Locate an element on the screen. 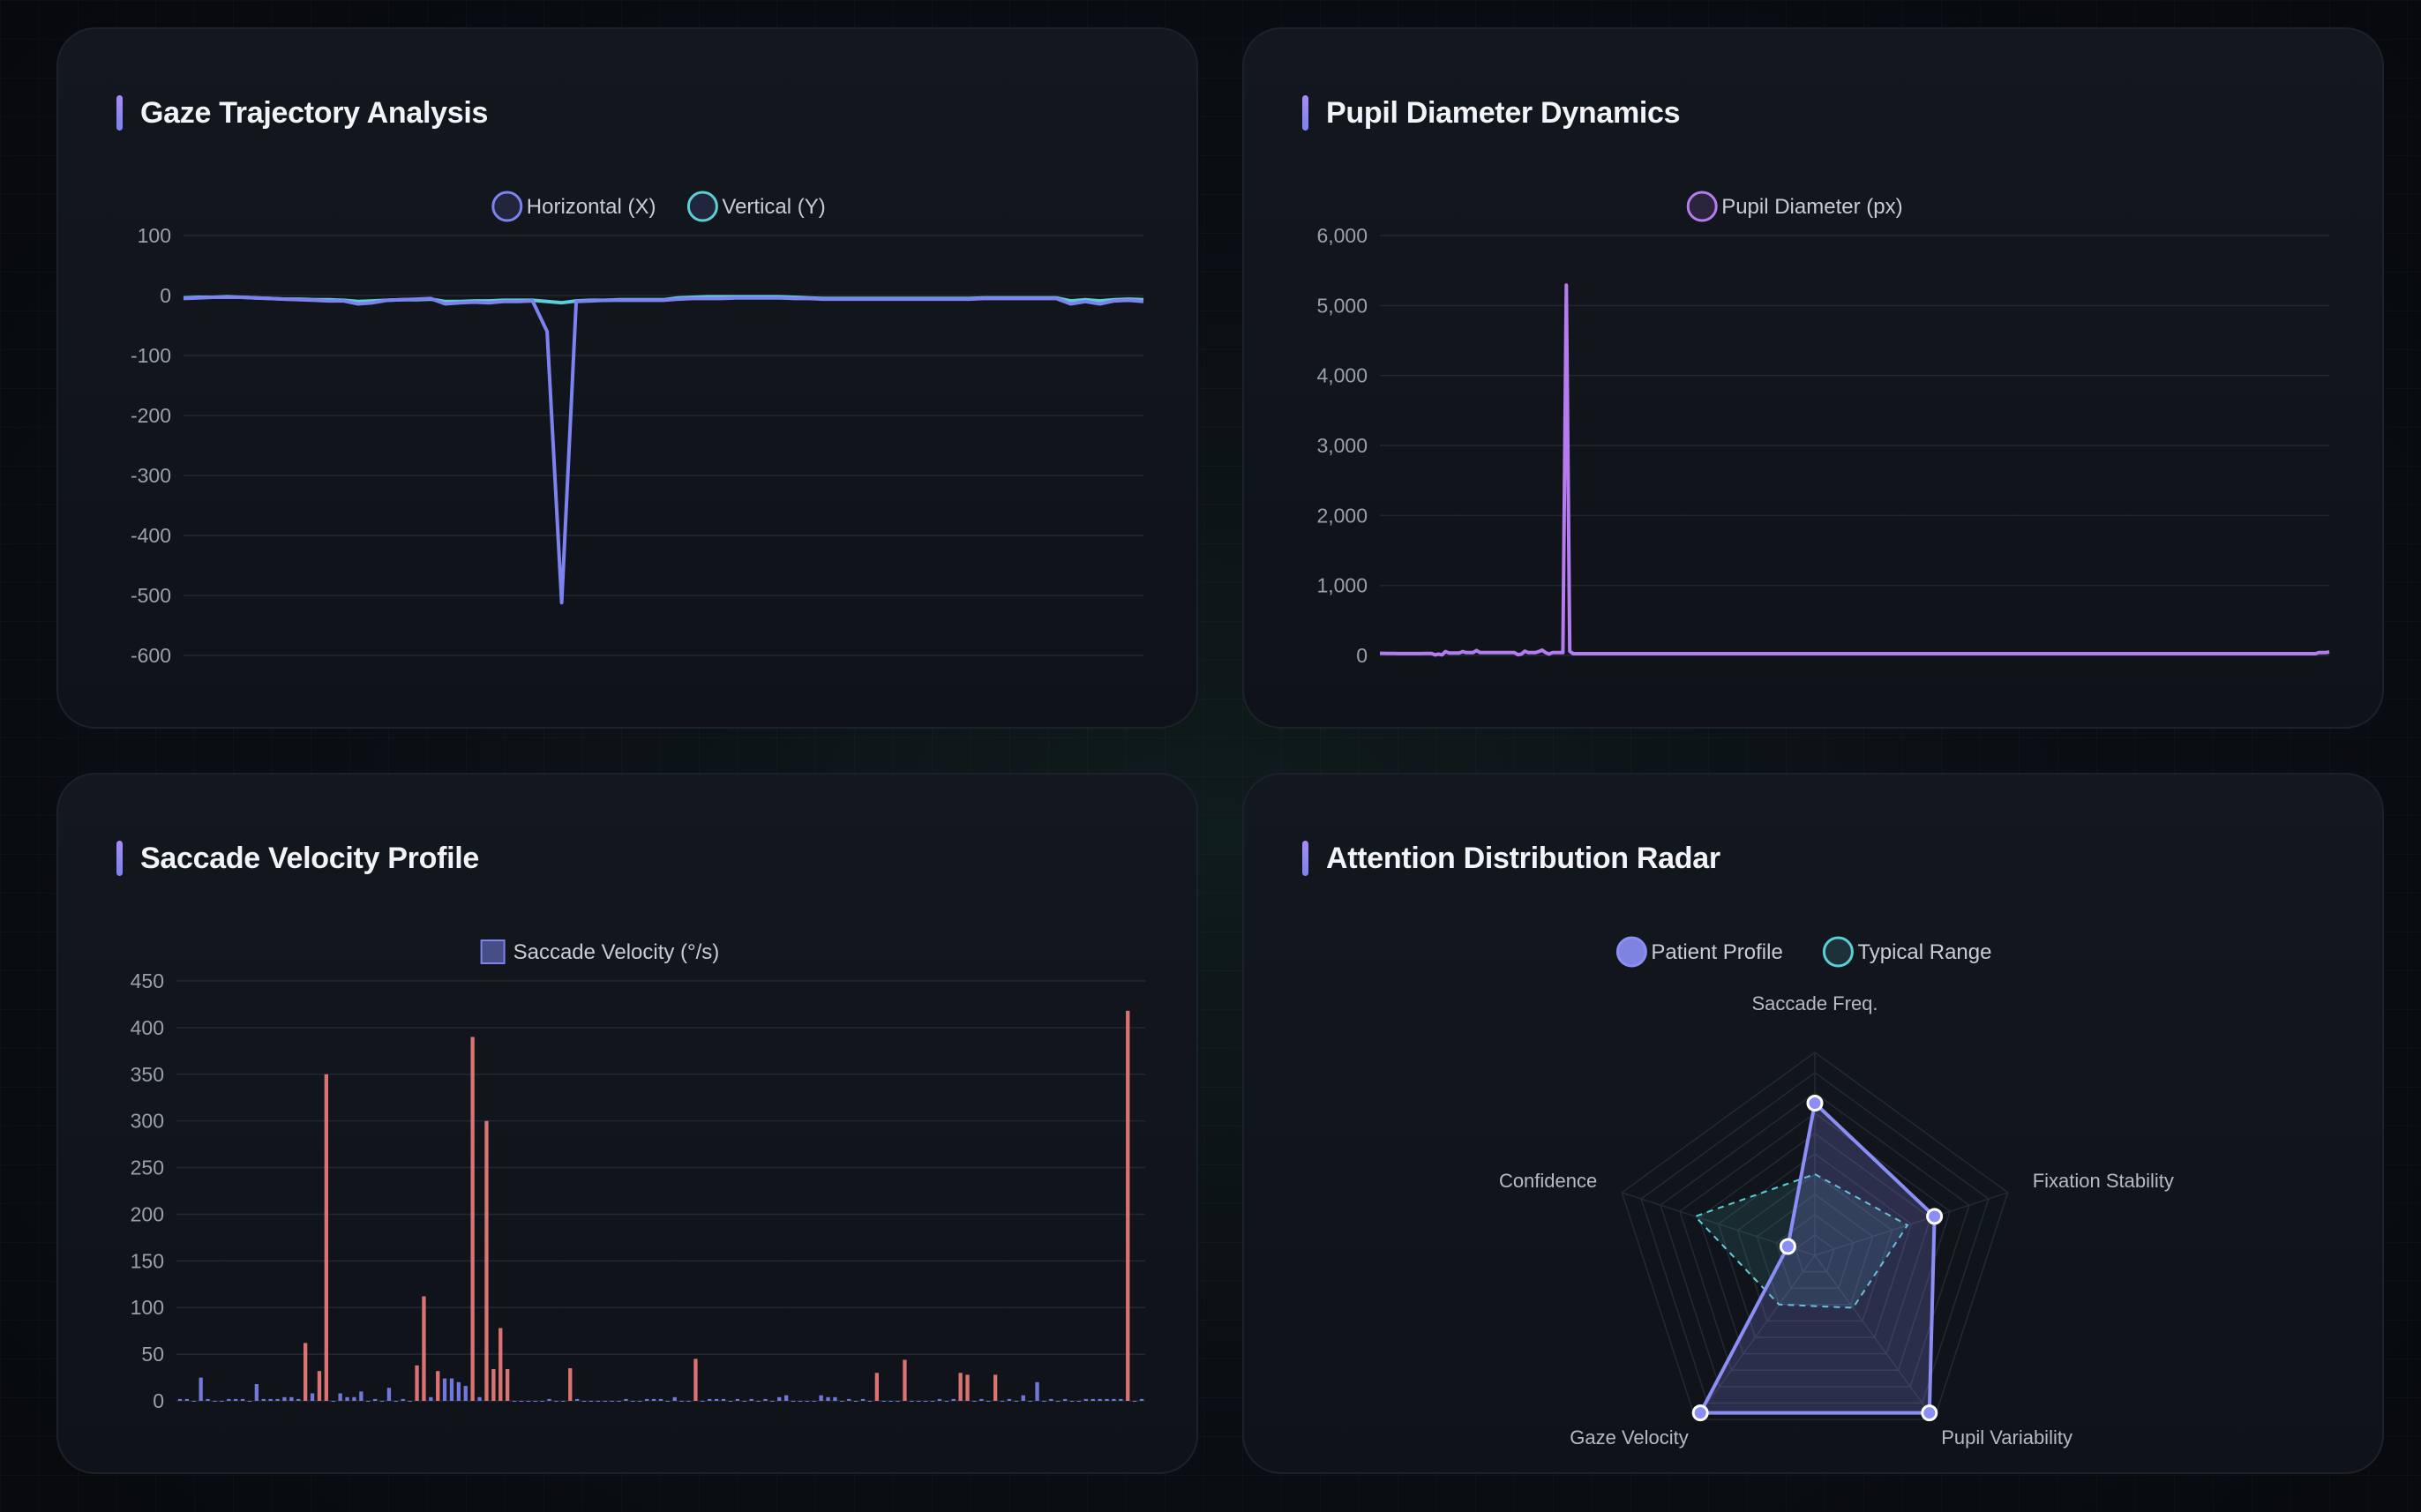 Image resolution: width=2421 pixels, height=1512 pixels. y-tick-label: 0 is located at coordinates (1362, 655).